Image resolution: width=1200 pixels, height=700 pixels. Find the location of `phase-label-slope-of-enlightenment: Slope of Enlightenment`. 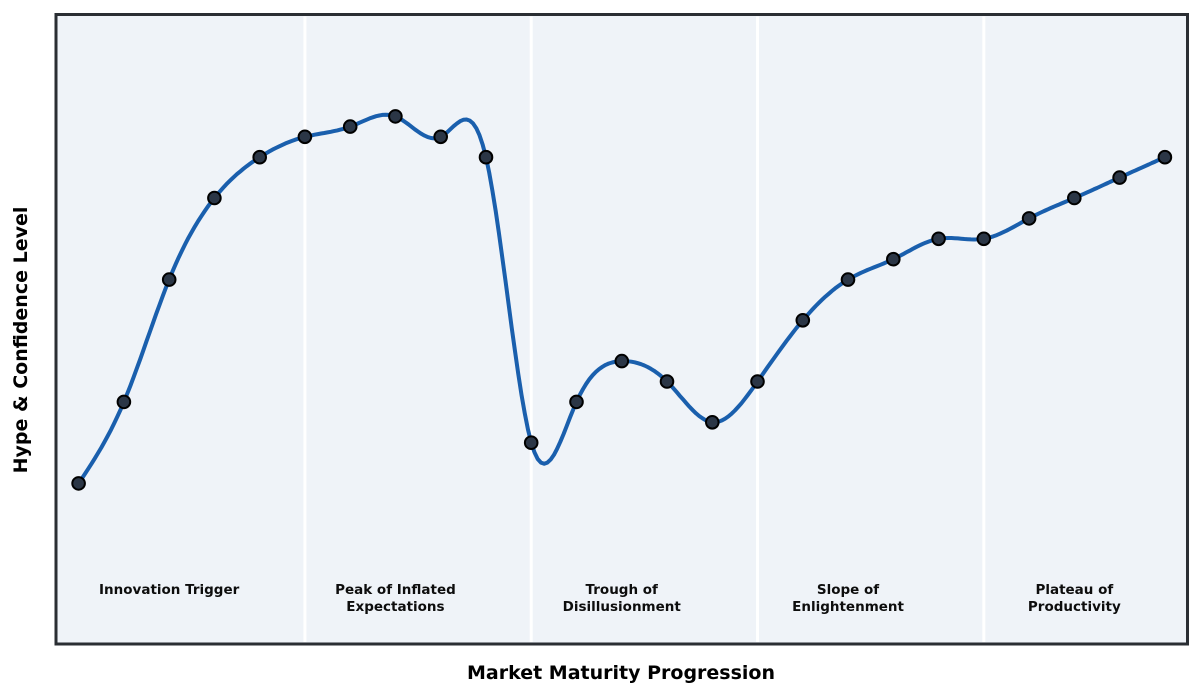

phase-label-slope-of-enlightenment: Slope of Enlightenment is located at coordinates (848, 598).